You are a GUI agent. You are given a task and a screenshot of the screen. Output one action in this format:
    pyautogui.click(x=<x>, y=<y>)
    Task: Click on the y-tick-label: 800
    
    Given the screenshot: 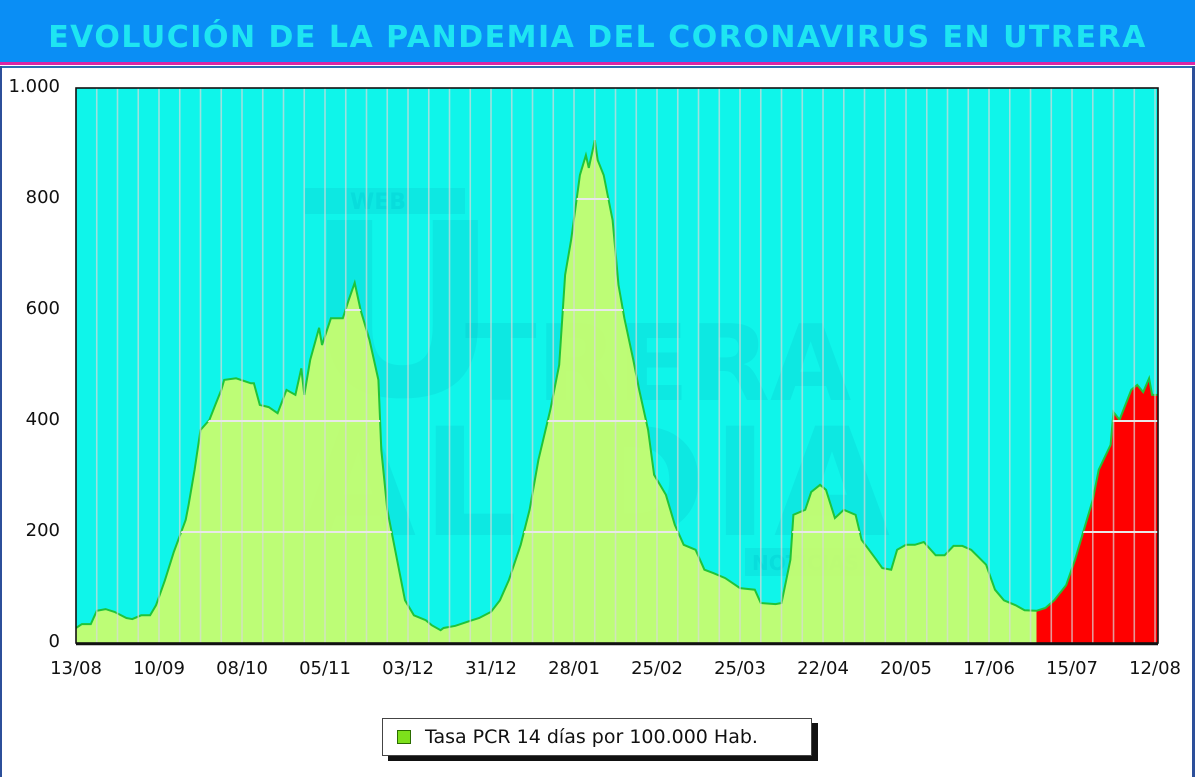 What is the action you would take?
    pyautogui.click(x=42, y=197)
    